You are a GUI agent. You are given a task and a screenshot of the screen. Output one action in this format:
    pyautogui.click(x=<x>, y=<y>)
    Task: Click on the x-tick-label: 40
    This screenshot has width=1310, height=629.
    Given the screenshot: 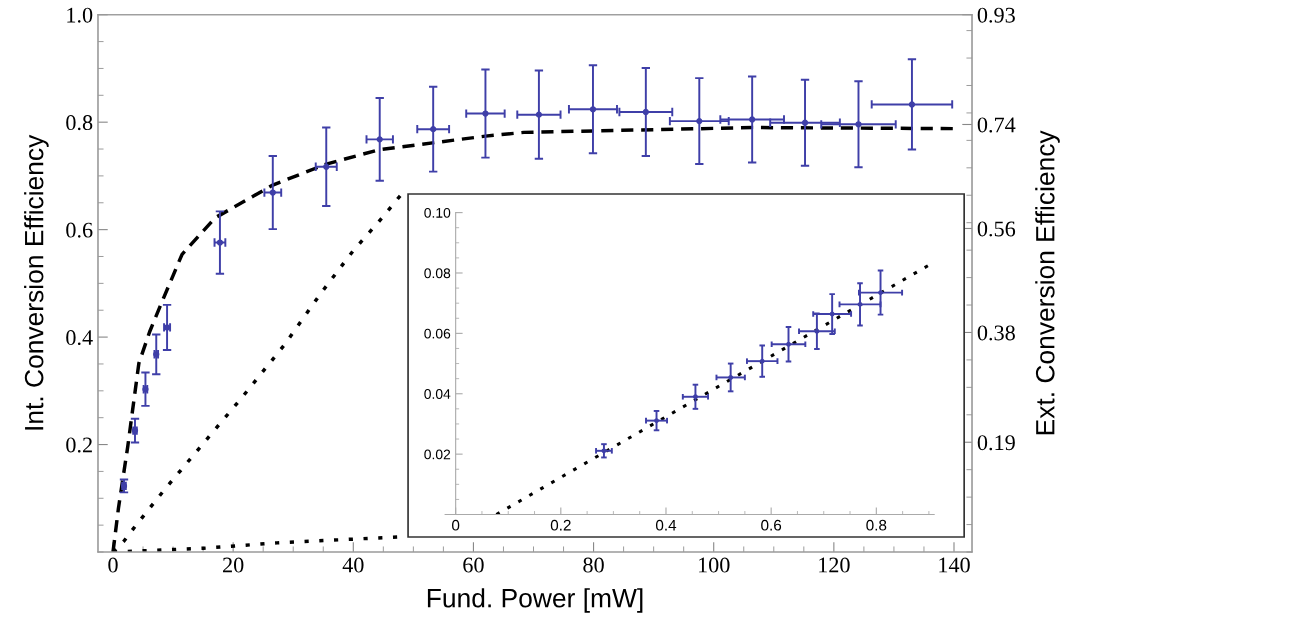 What is the action you would take?
    pyautogui.click(x=353, y=565)
    